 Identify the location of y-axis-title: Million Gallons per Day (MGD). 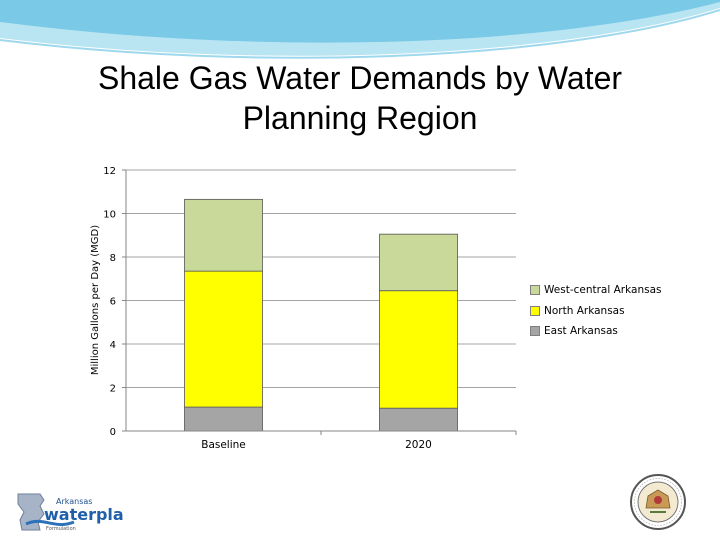
(95, 300).